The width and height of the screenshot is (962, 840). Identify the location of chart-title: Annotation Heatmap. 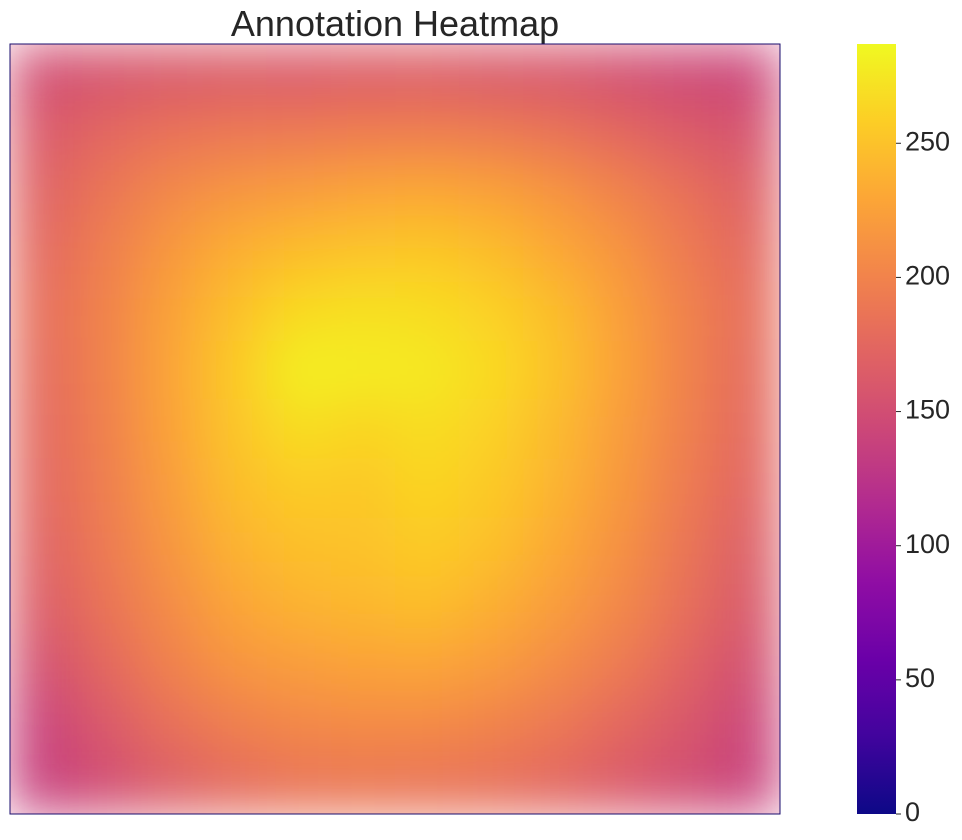
(395, 23).